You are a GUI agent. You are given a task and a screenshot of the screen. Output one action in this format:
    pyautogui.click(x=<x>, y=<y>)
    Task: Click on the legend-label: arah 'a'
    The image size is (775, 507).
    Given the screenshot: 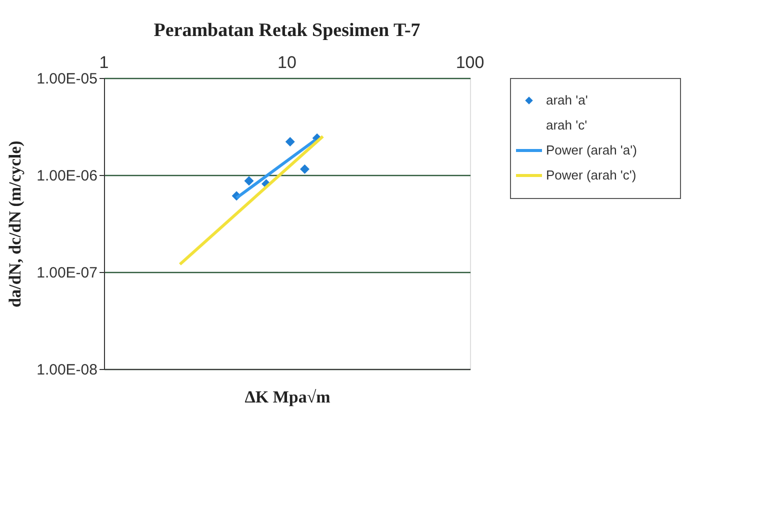 What is the action you would take?
    pyautogui.click(x=567, y=100)
    